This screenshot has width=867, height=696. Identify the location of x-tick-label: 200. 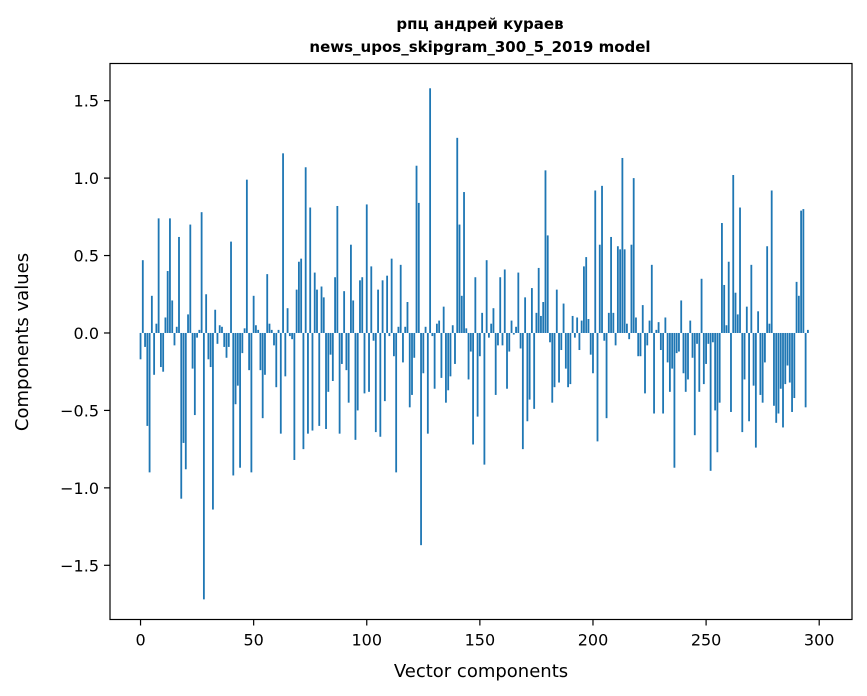
(593, 640).